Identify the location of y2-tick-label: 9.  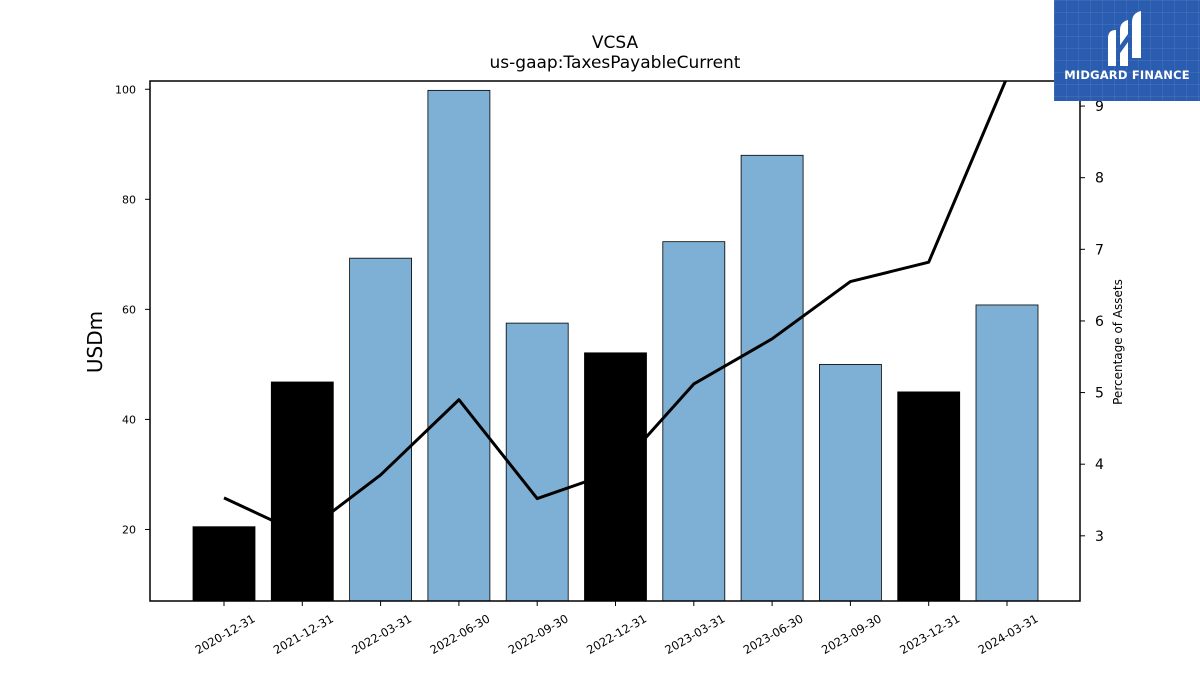
(1099, 107).